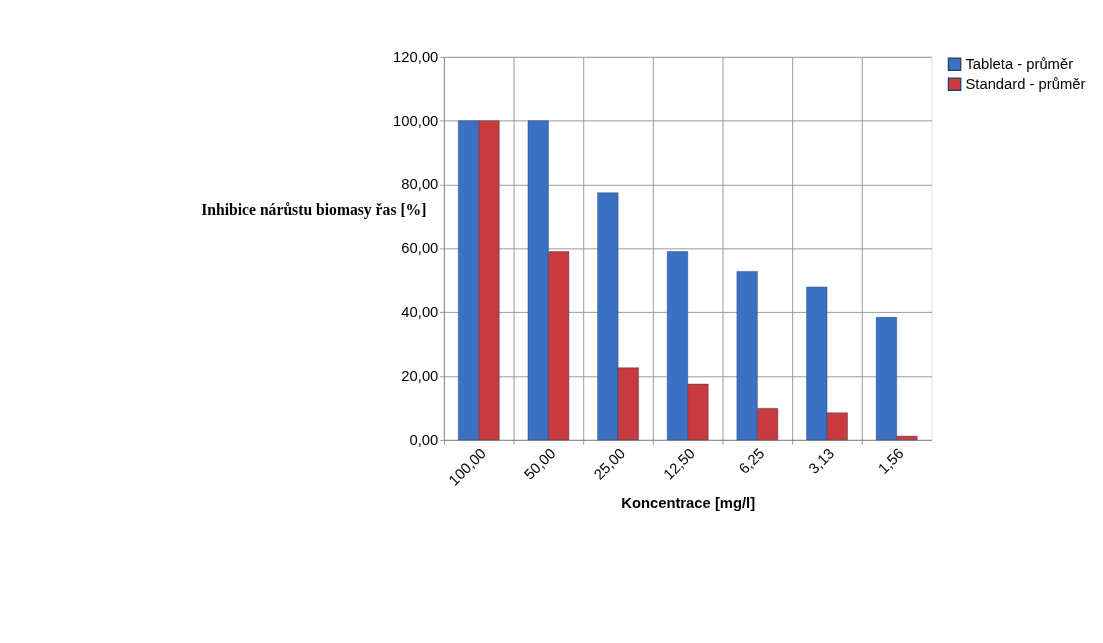 This screenshot has width=1103, height=643. What do you see at coordinates (424, 439) in the screenshot?
I see `y-tick-label: 0,00` at bounding box center [424, 439].